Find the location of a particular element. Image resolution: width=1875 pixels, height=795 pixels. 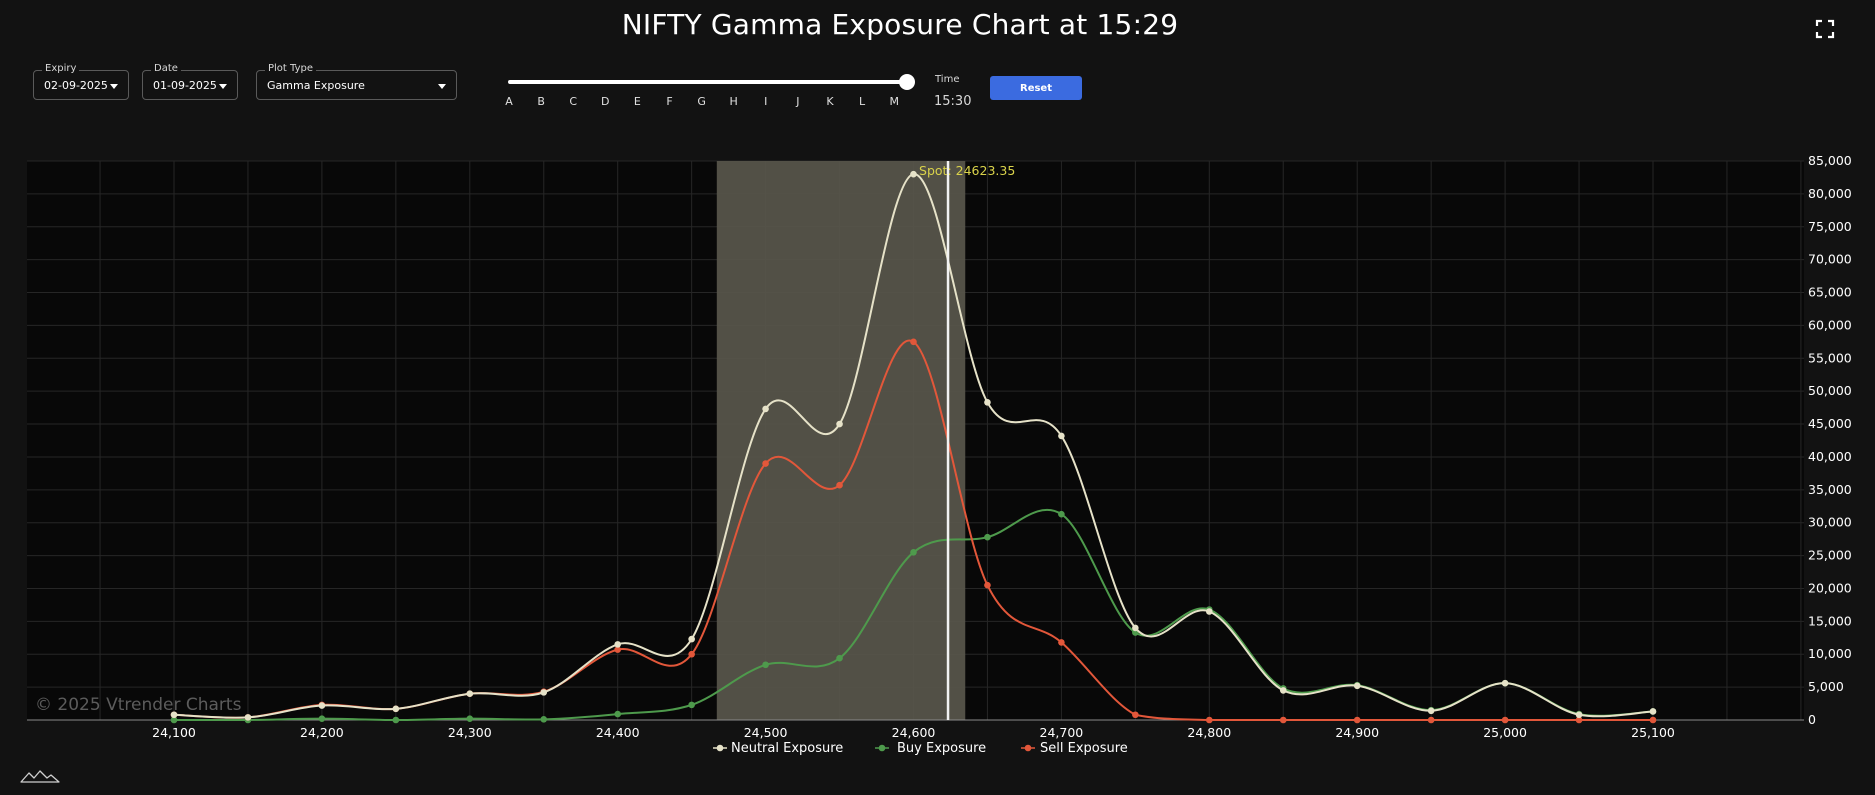

y-tick-label: 5,000 is located at coordinates (1826, 686).